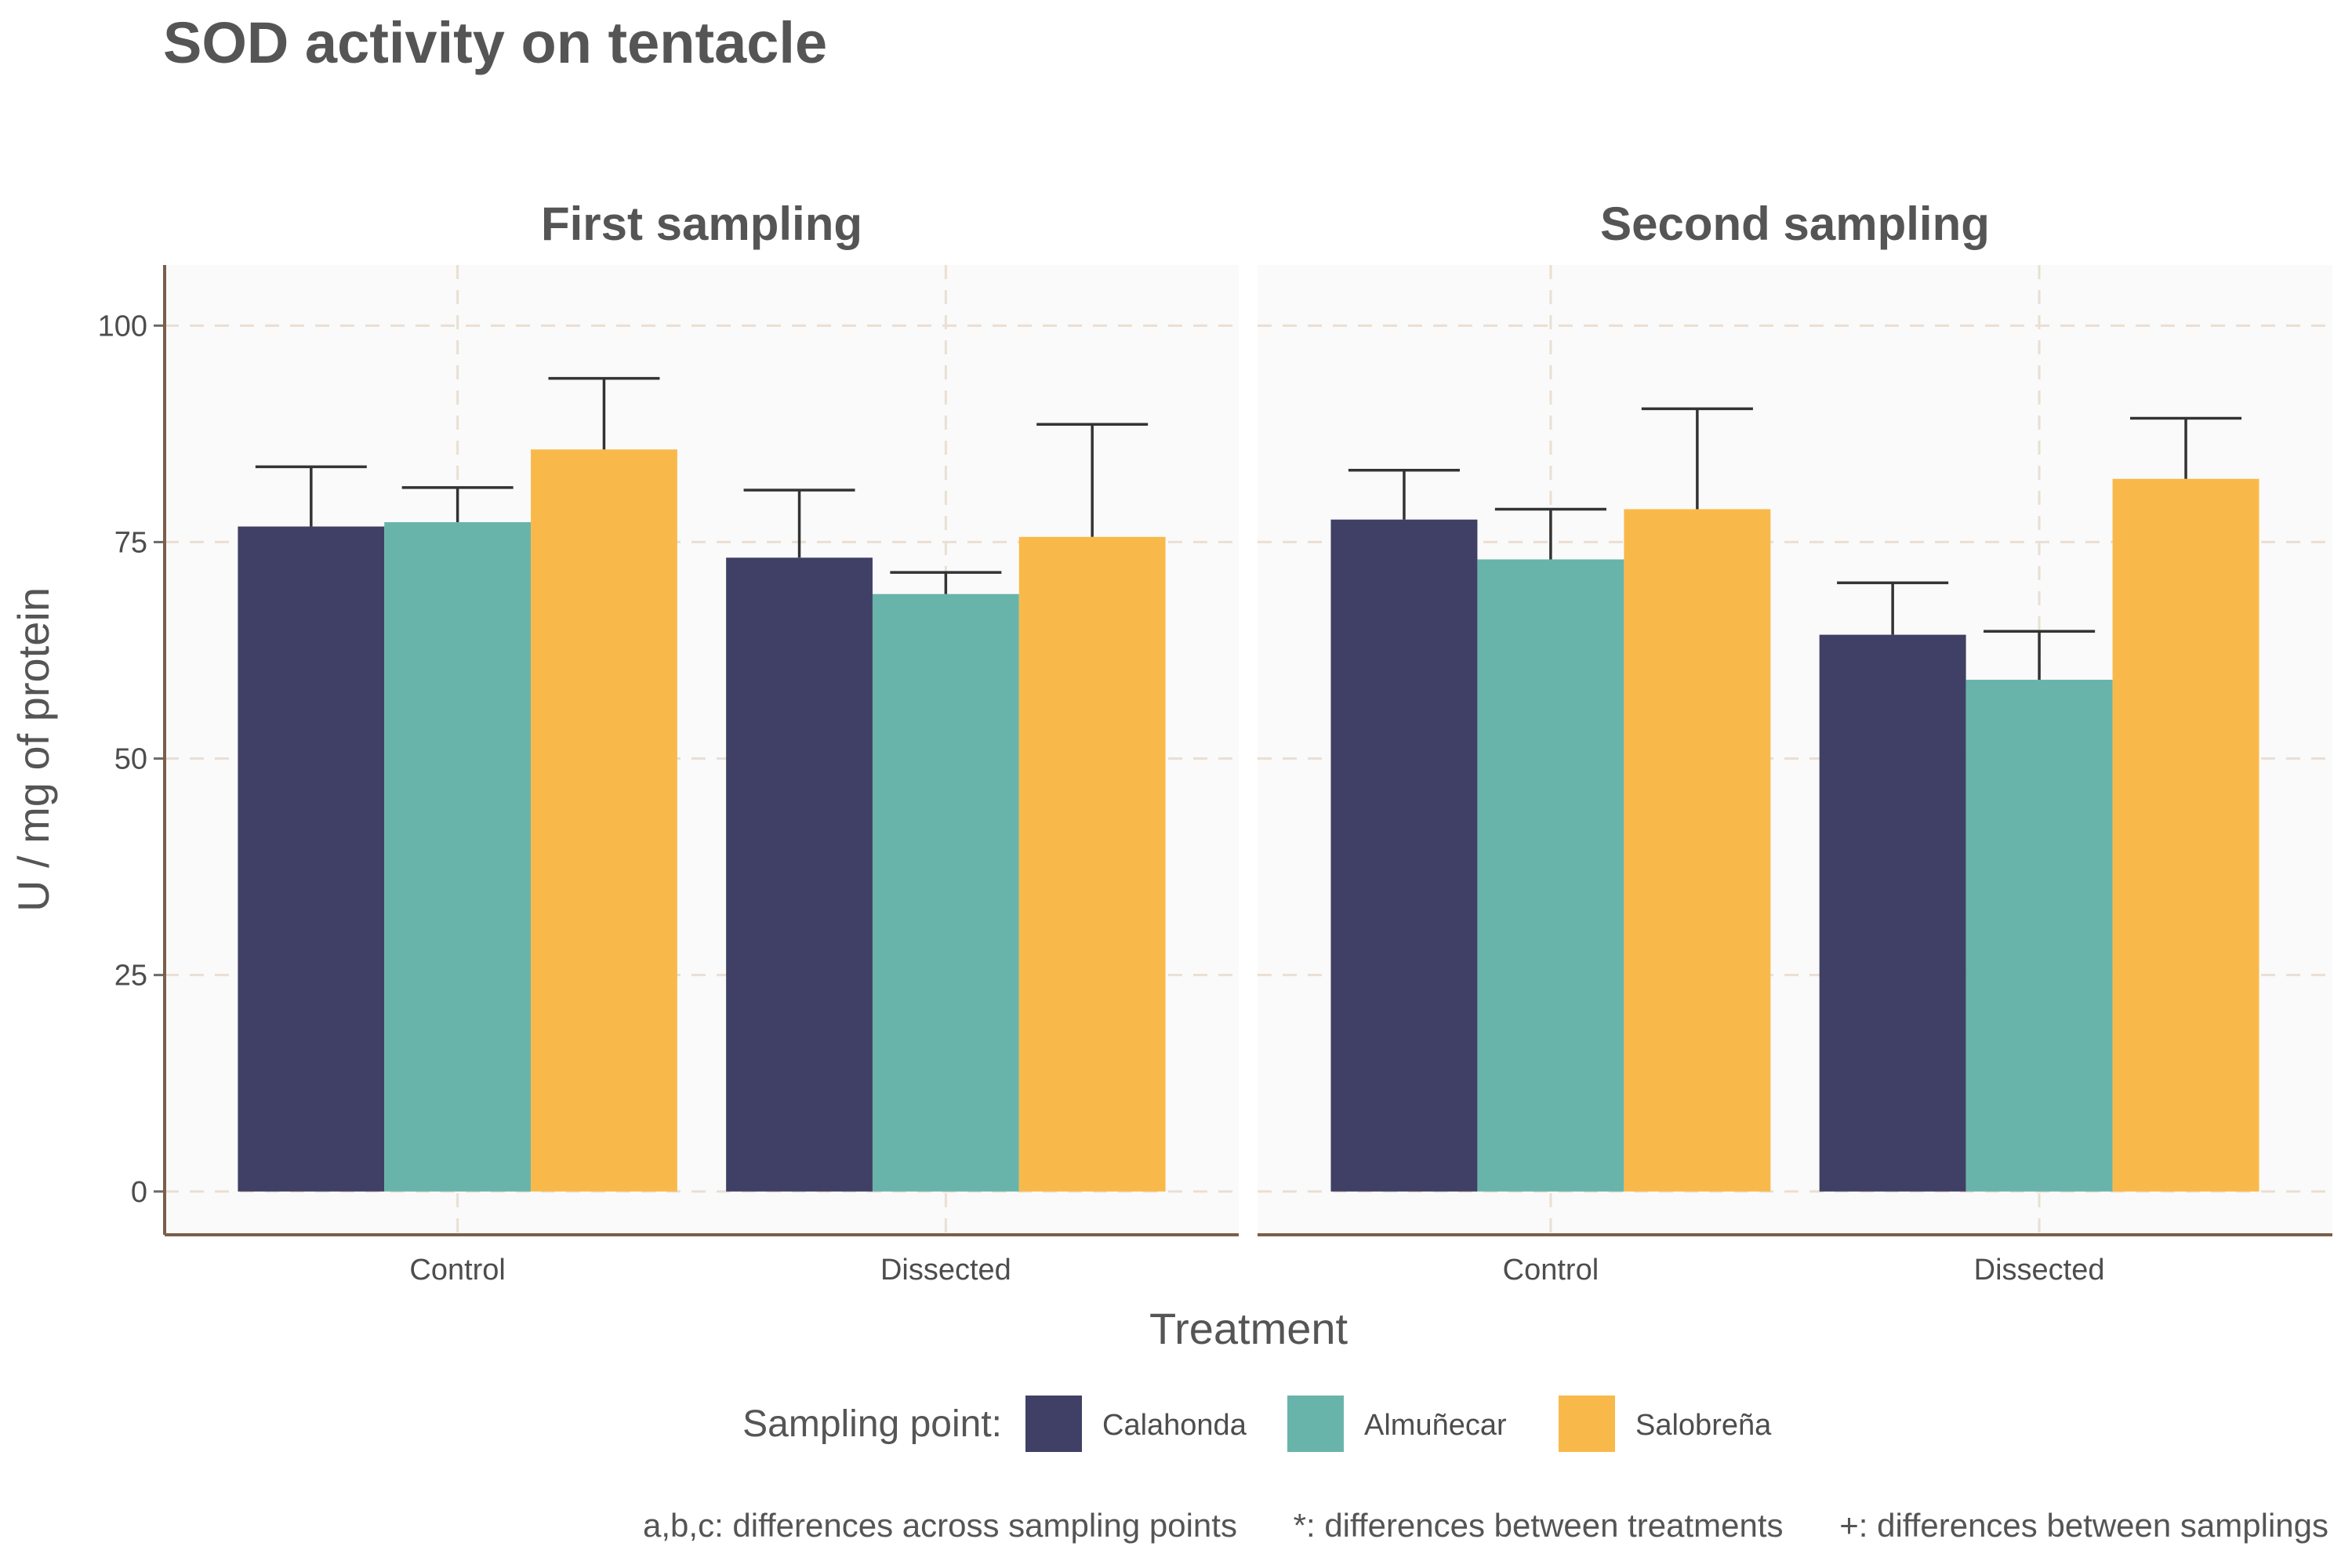 This screenshot has width=2352, height=1568. I want to click on bar-second-sampling-dissected-almunecar, so click(2039, 936).